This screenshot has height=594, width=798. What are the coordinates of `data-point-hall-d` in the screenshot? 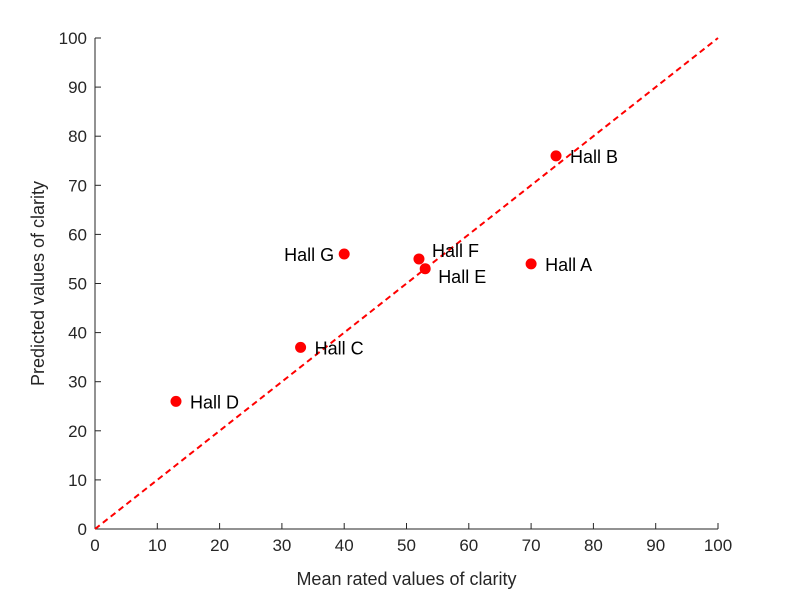 It's located at (176, 401).